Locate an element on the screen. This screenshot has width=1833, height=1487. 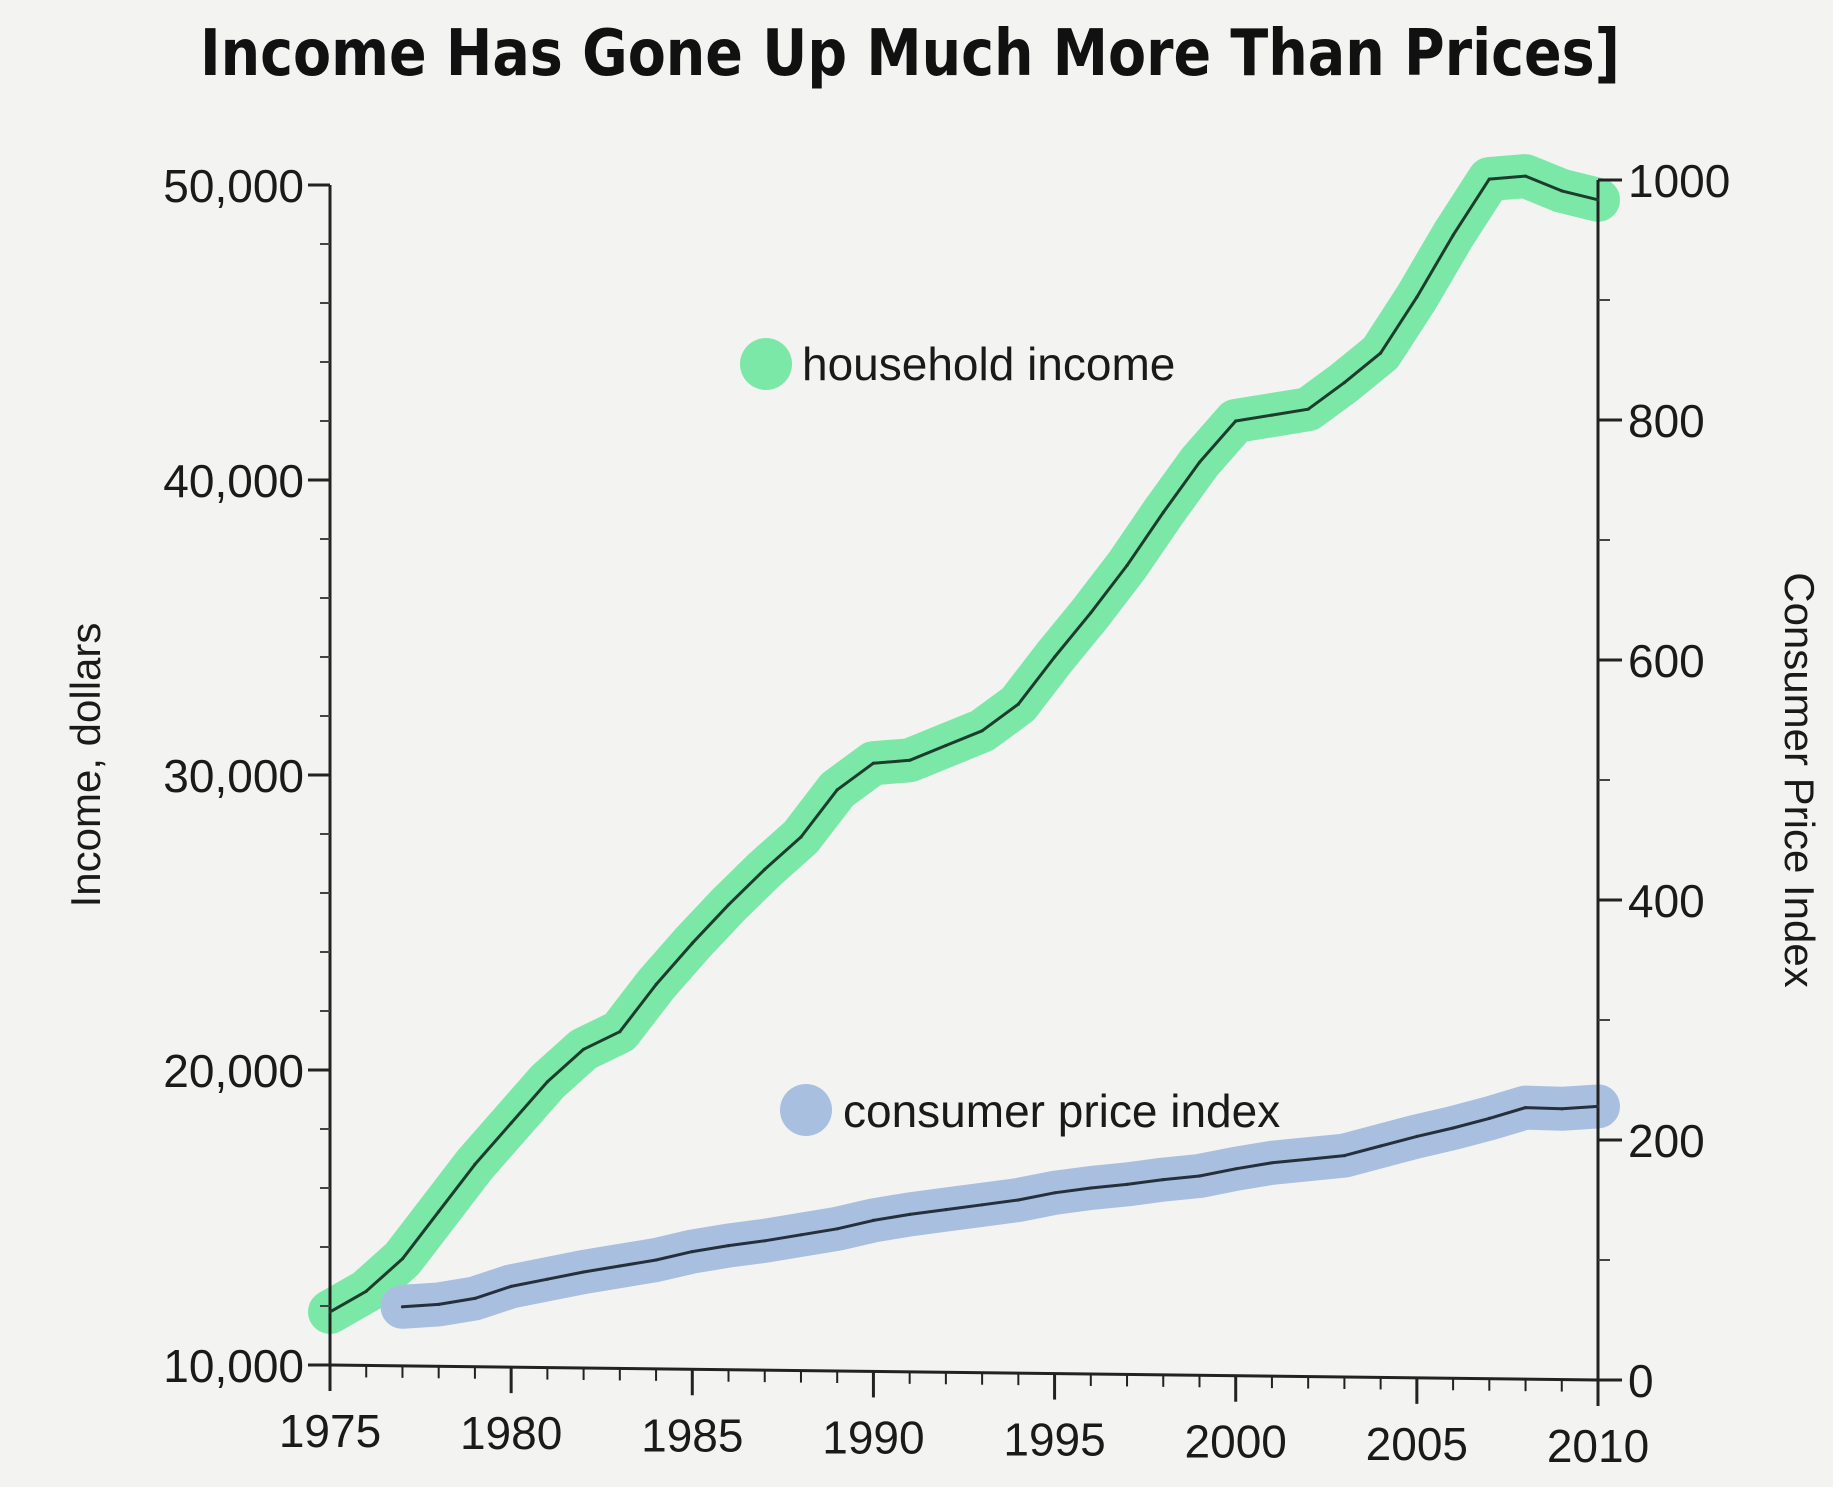
legend-label-consumer-price-index: consumer price index is located at coordinates (1061, 1111).